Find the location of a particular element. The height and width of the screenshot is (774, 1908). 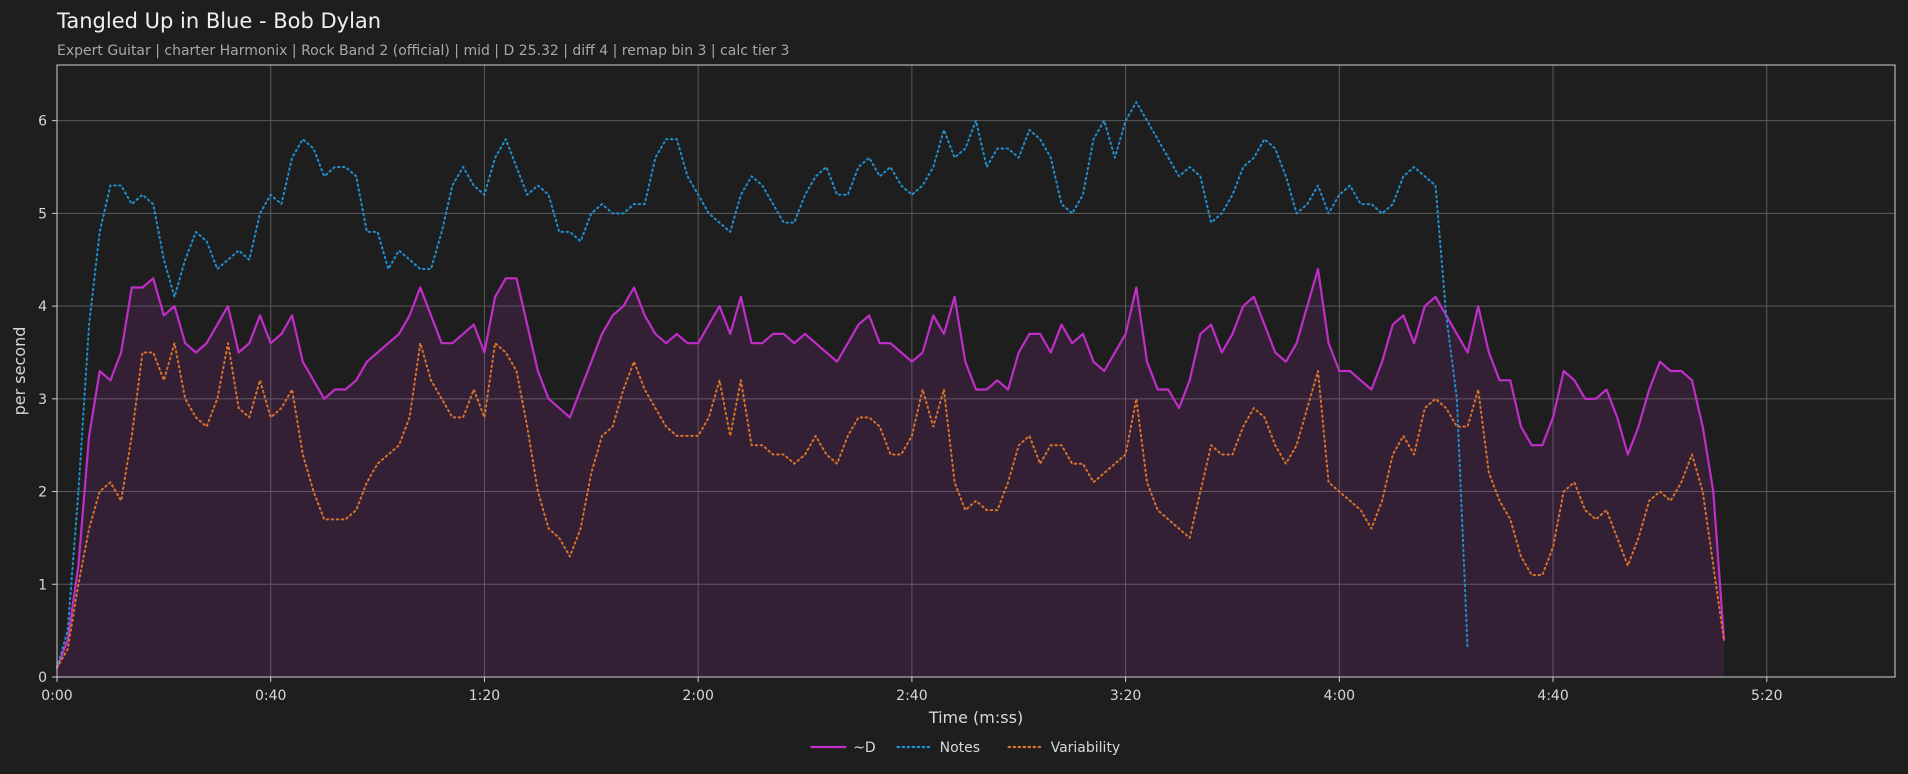

x-tick-label: 0:00 is located at coordinates (56, 696).